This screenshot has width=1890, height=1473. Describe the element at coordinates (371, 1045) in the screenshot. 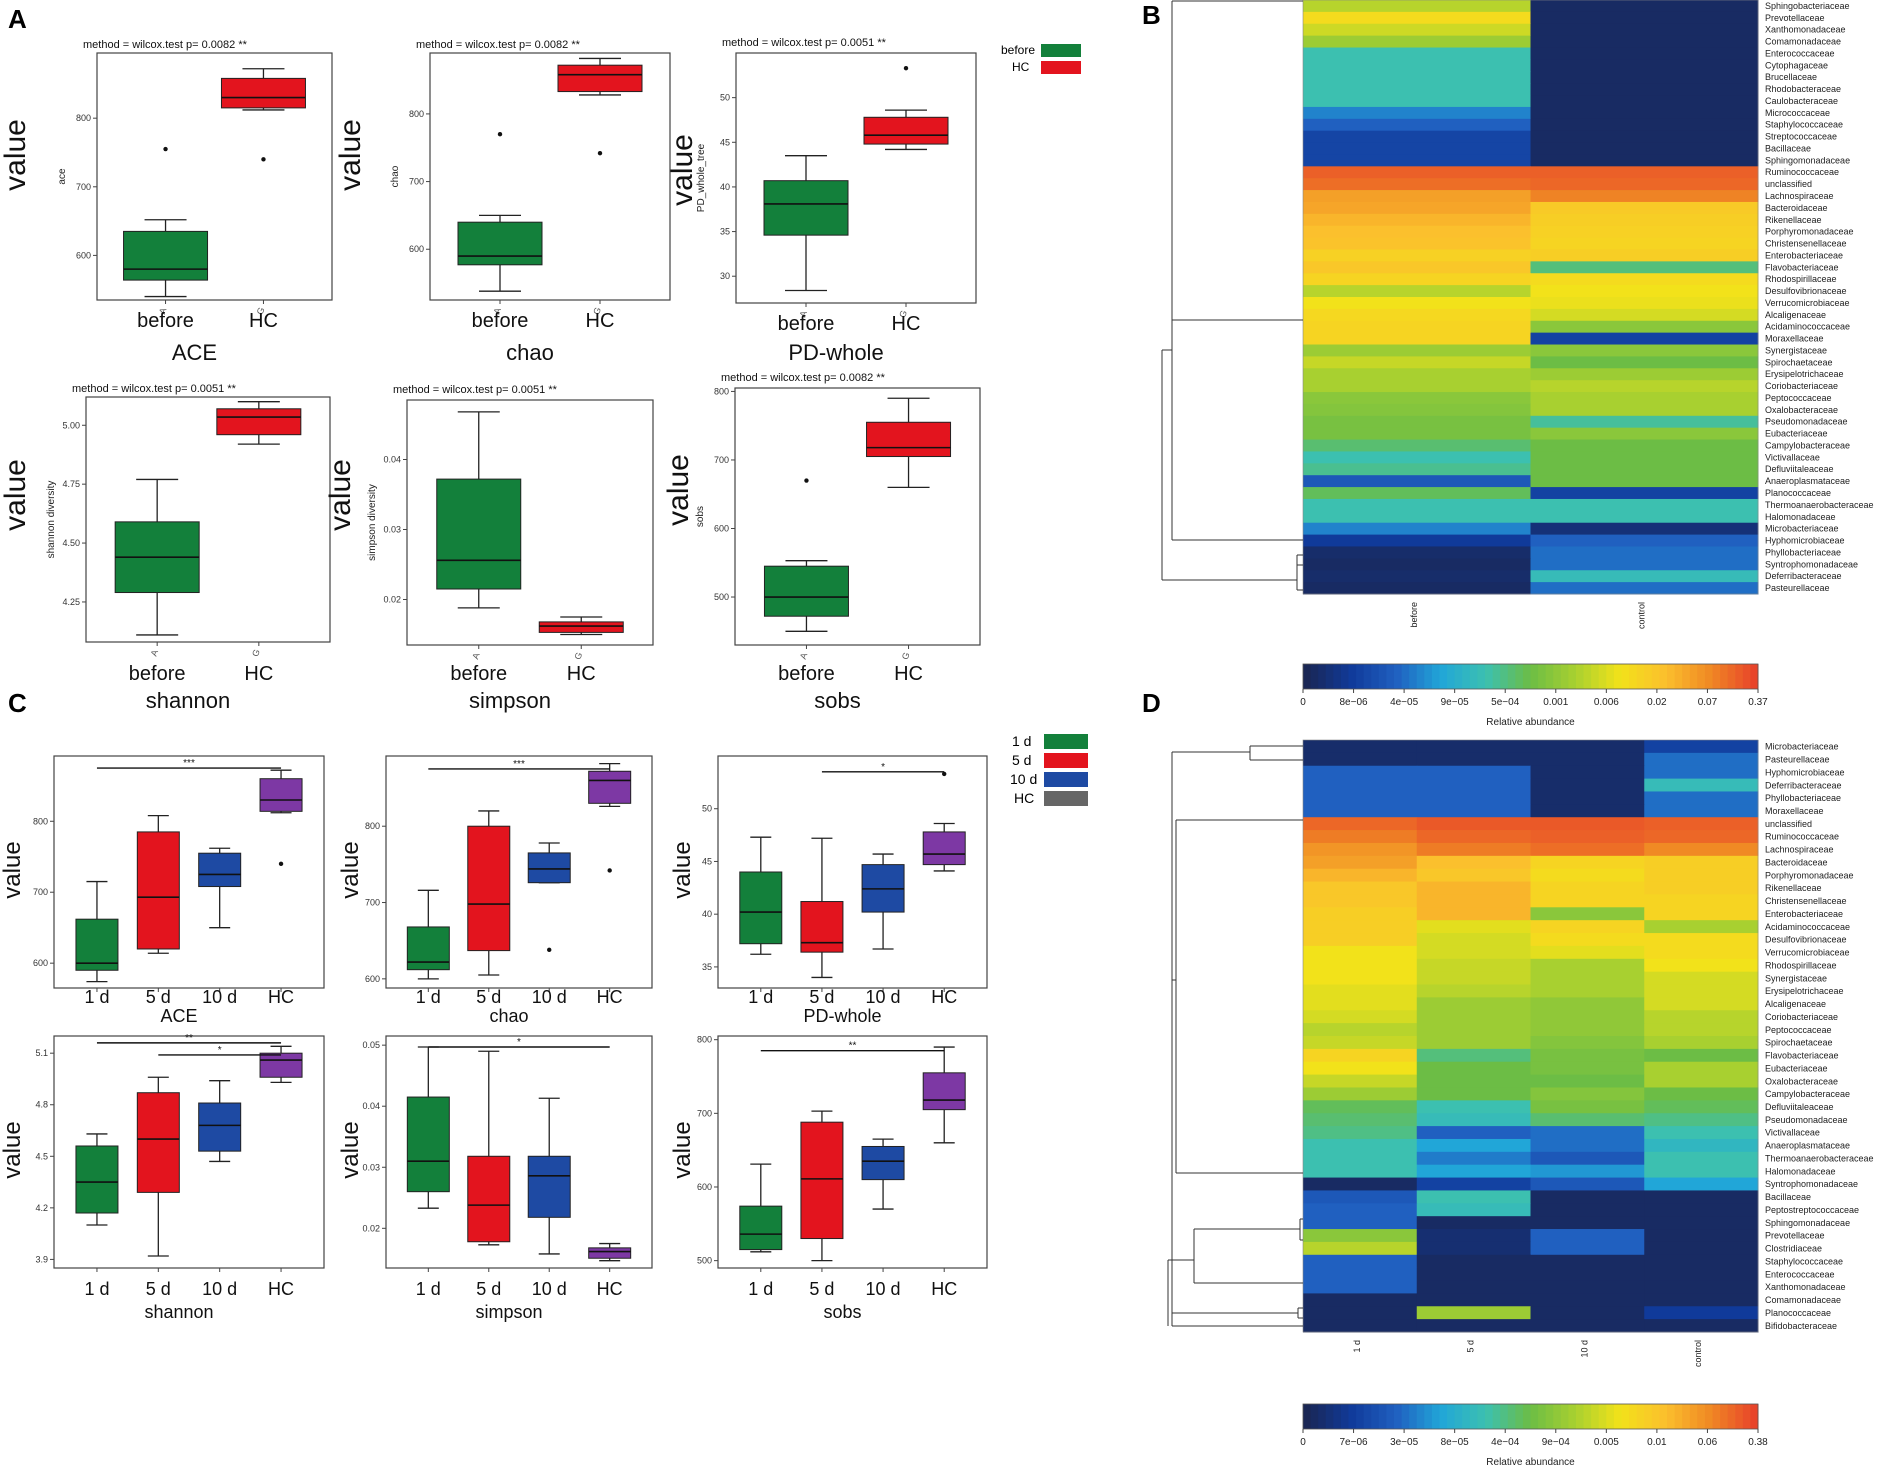

I see `y-tick-label: 0.05` at that location.